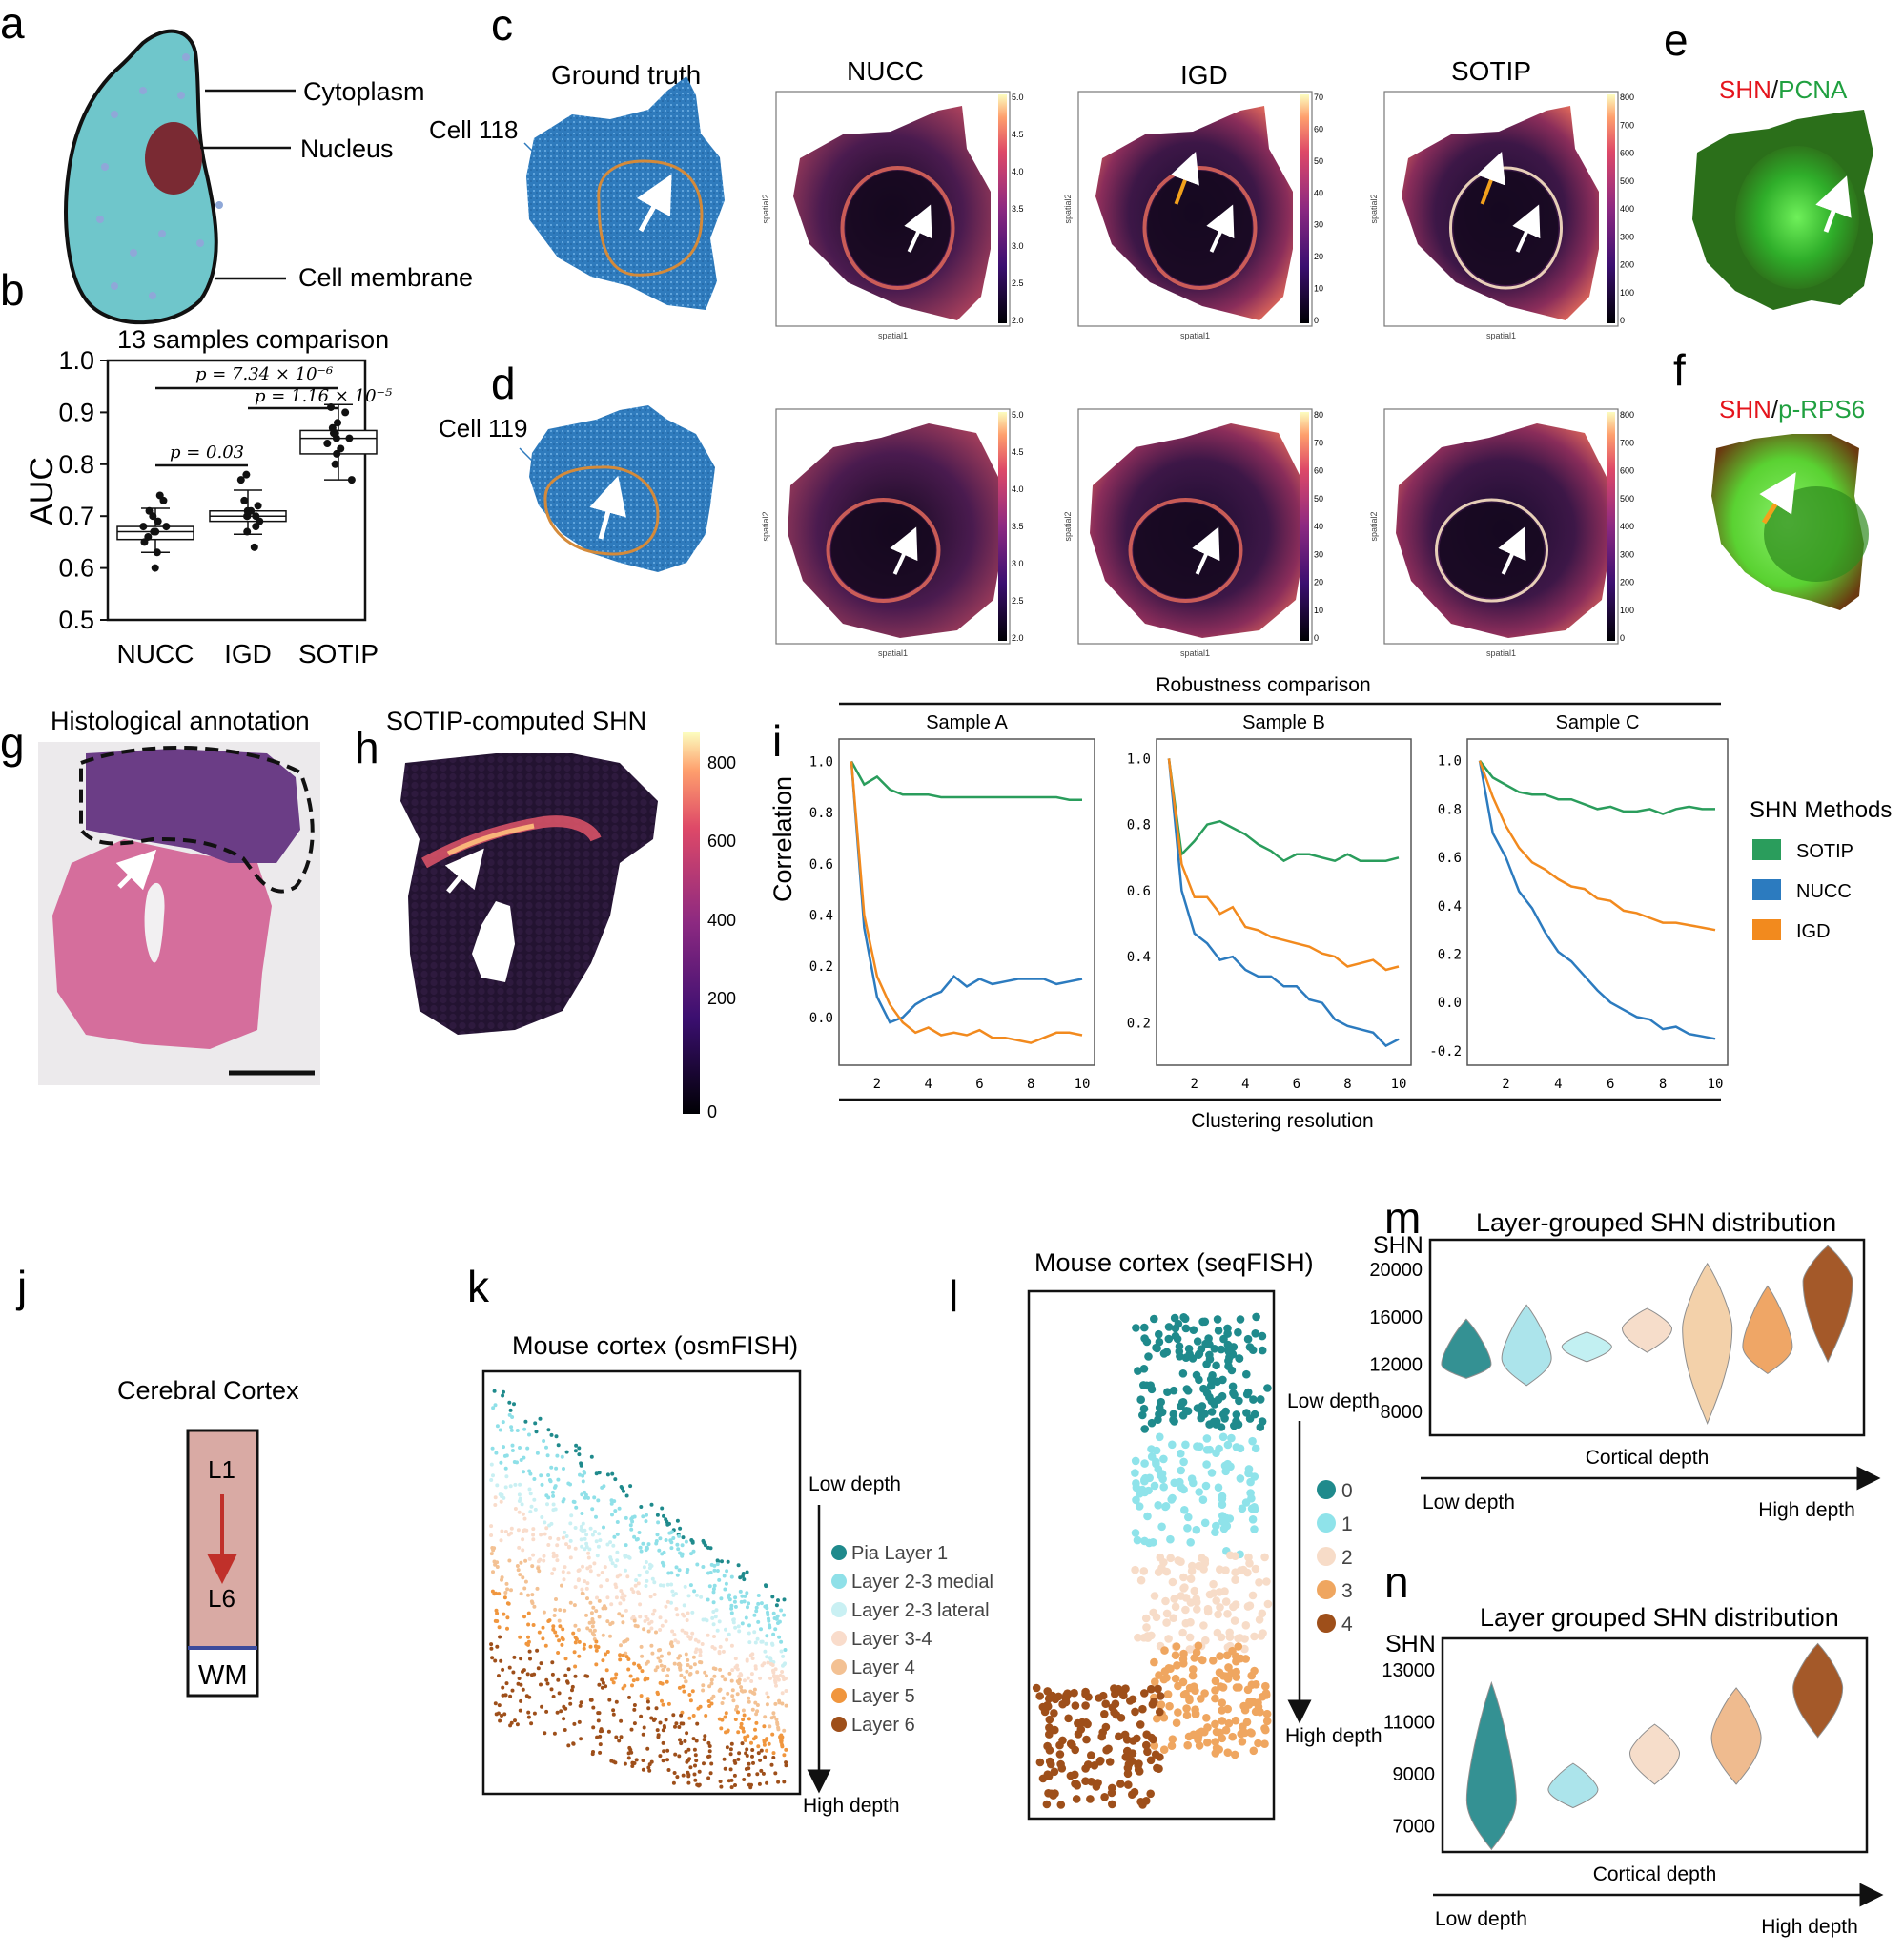  What do you see at coordinates (1195, 1084) in the screenshot?
I see `i-xtick-label: 2` at bounding box center [1195, 1084].